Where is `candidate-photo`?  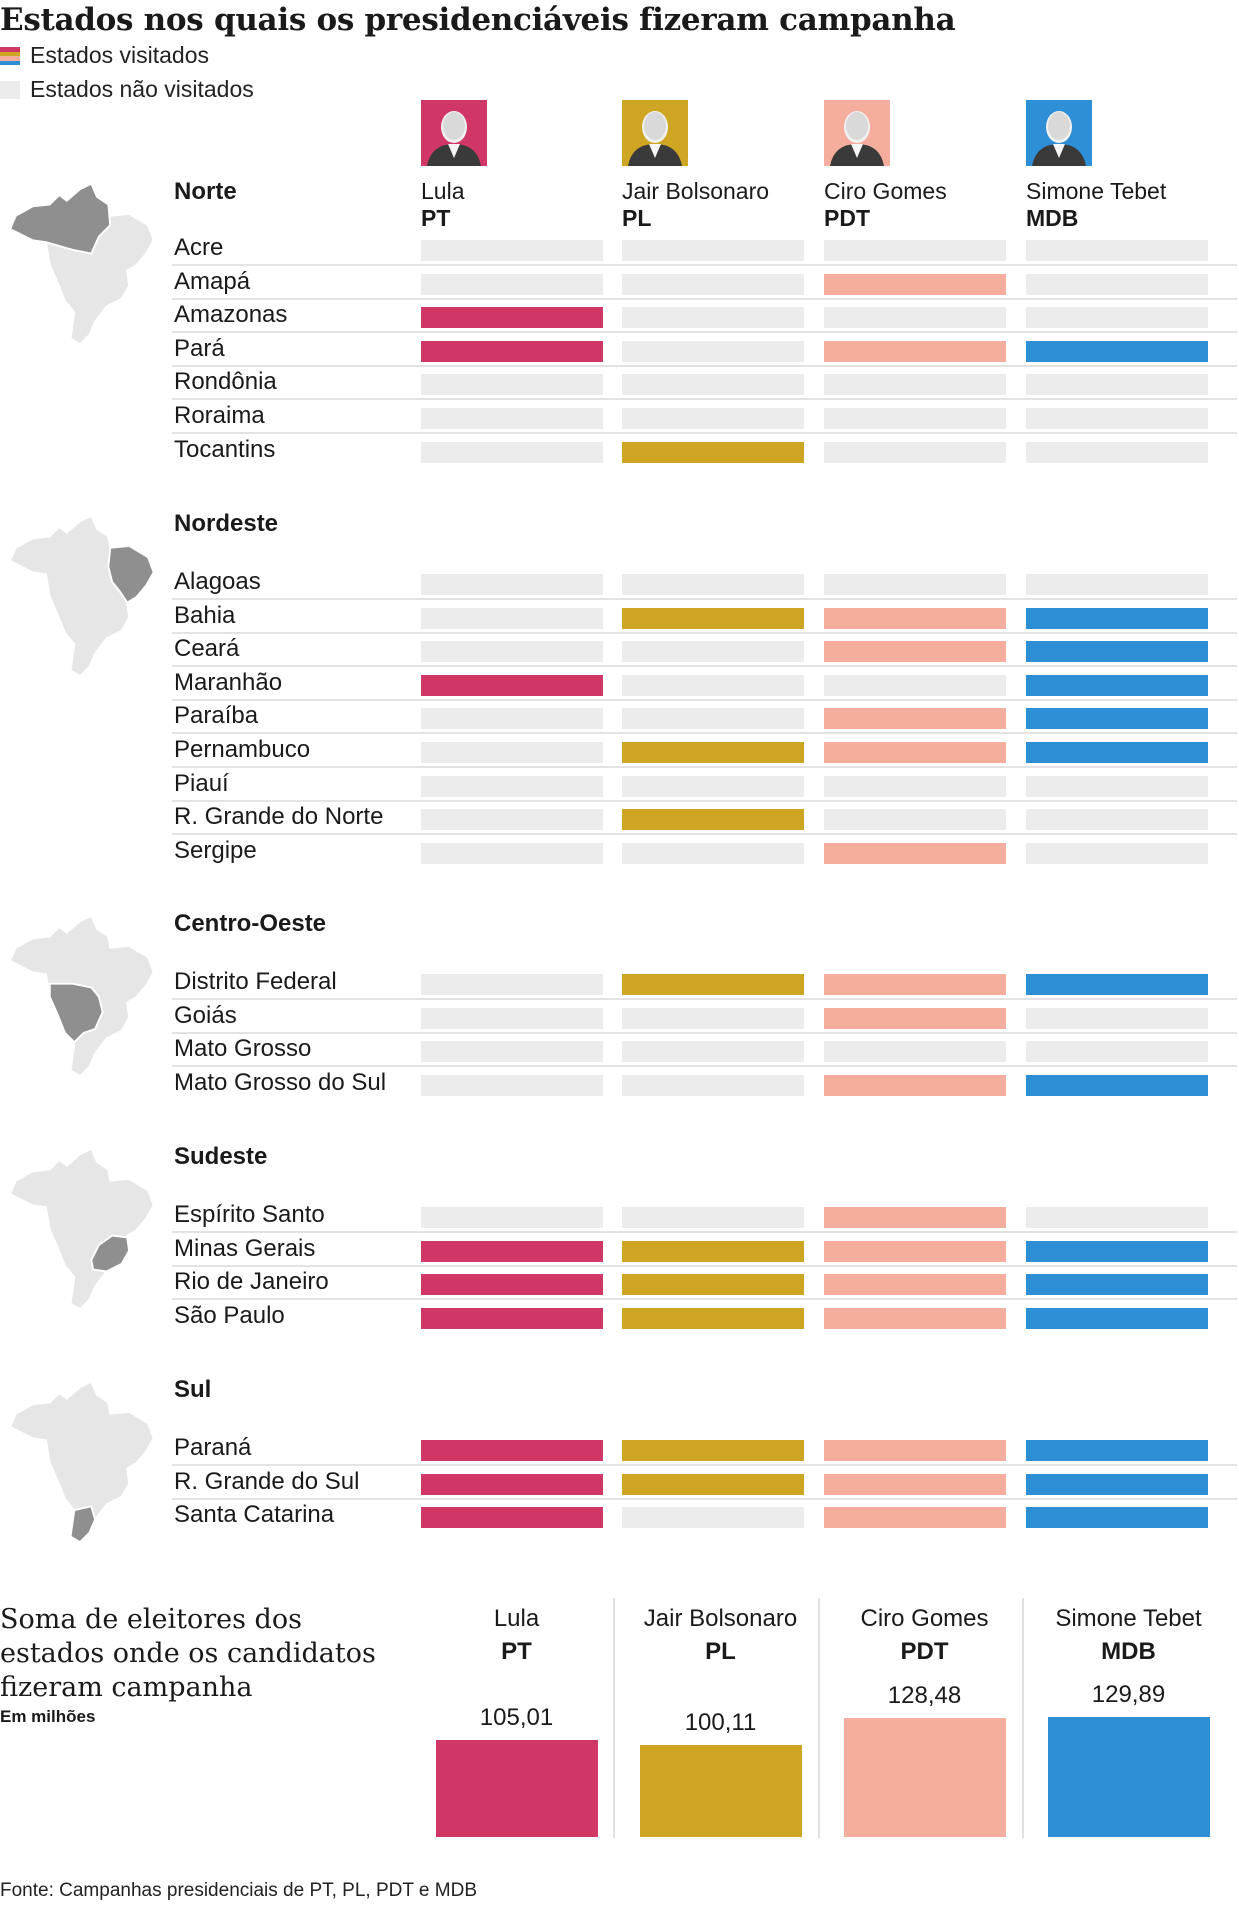
candidate-photo is located at coordinates (454, 133).